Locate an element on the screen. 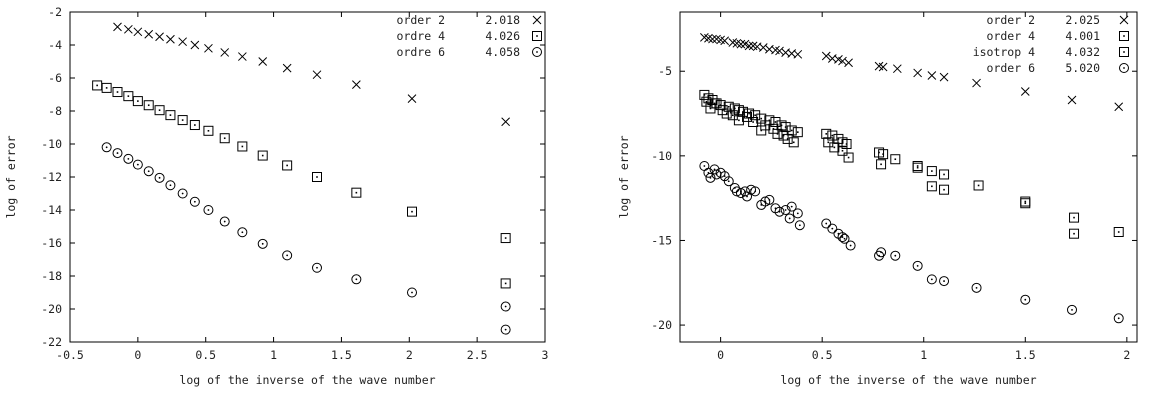 This screenshot has height=402, width=1149. legend-label: order 6 is located at coordinates (1011, 68).